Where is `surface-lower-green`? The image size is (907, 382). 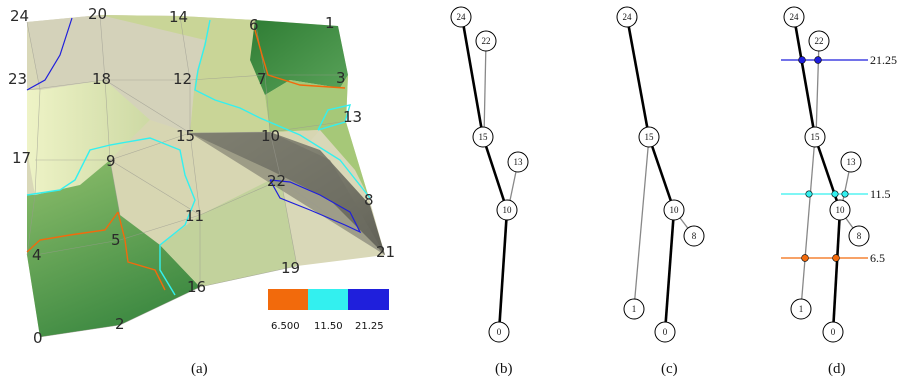 surface-lower-green is located at coordinates (113, 248).